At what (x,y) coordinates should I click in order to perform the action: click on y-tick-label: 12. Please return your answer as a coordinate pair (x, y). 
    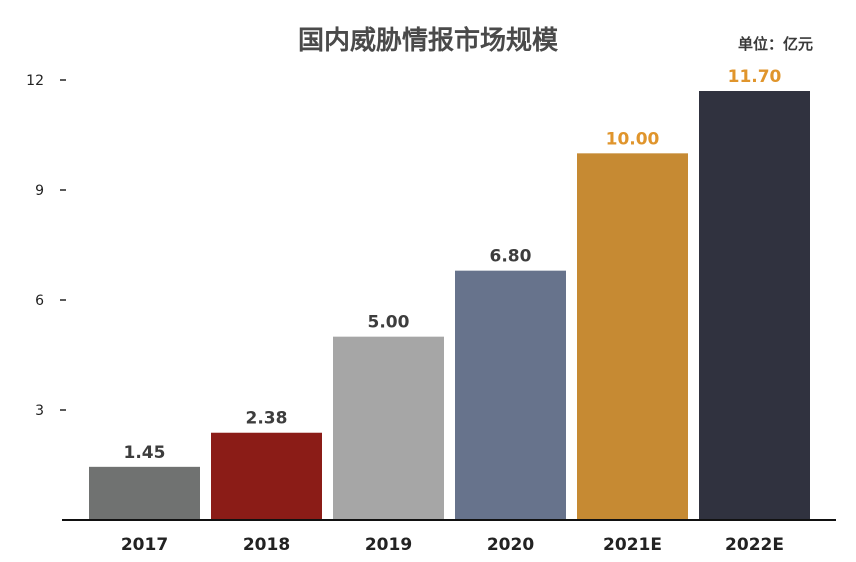
    Looking at the image, I should click on (35, 81).